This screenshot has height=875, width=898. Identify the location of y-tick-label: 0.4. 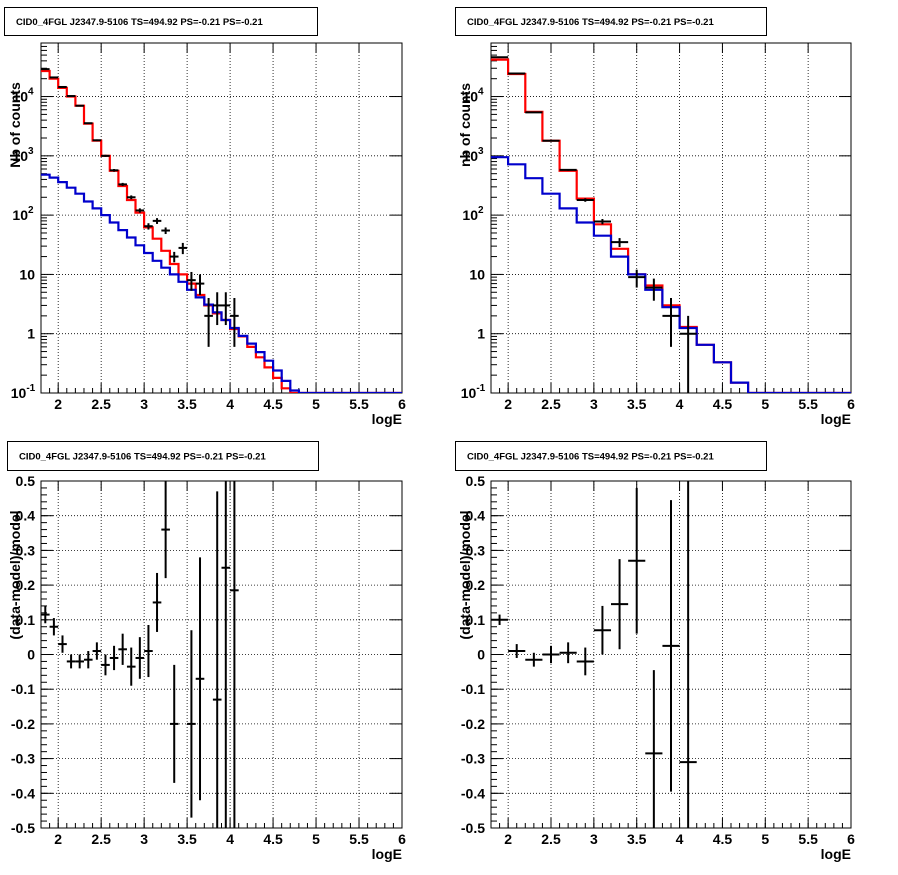
(26, 516).